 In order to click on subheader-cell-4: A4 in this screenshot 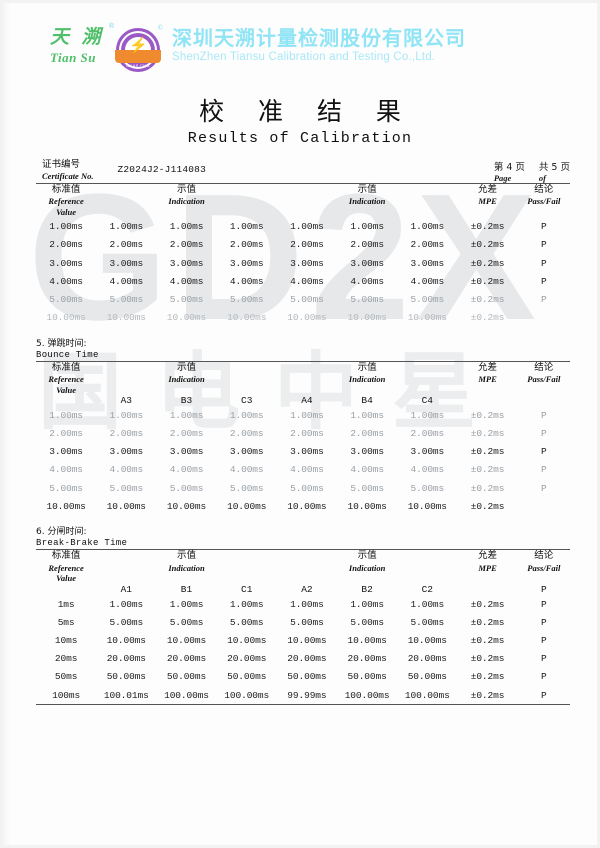, I will do `click(307, 401)`.